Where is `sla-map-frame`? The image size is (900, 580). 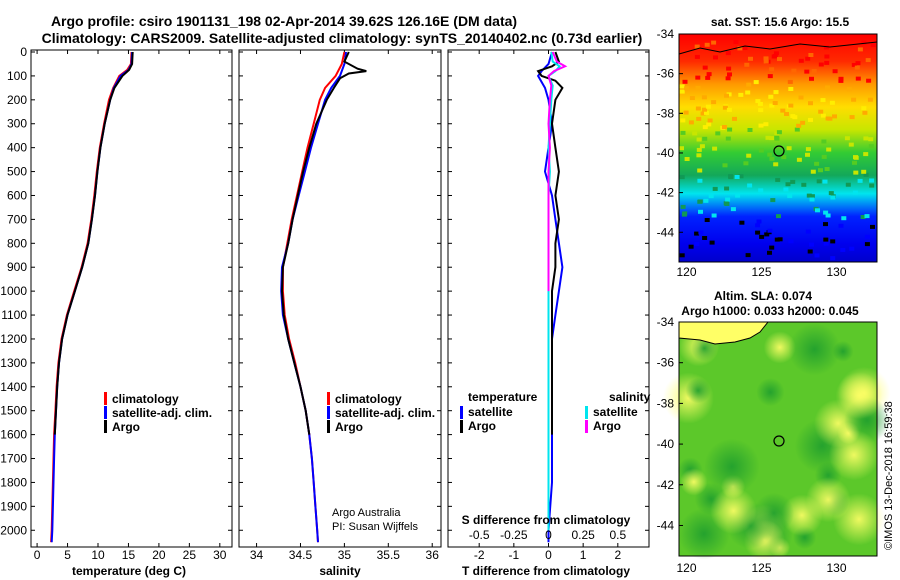 sla-map-frame is located at coordinates (778, 439).